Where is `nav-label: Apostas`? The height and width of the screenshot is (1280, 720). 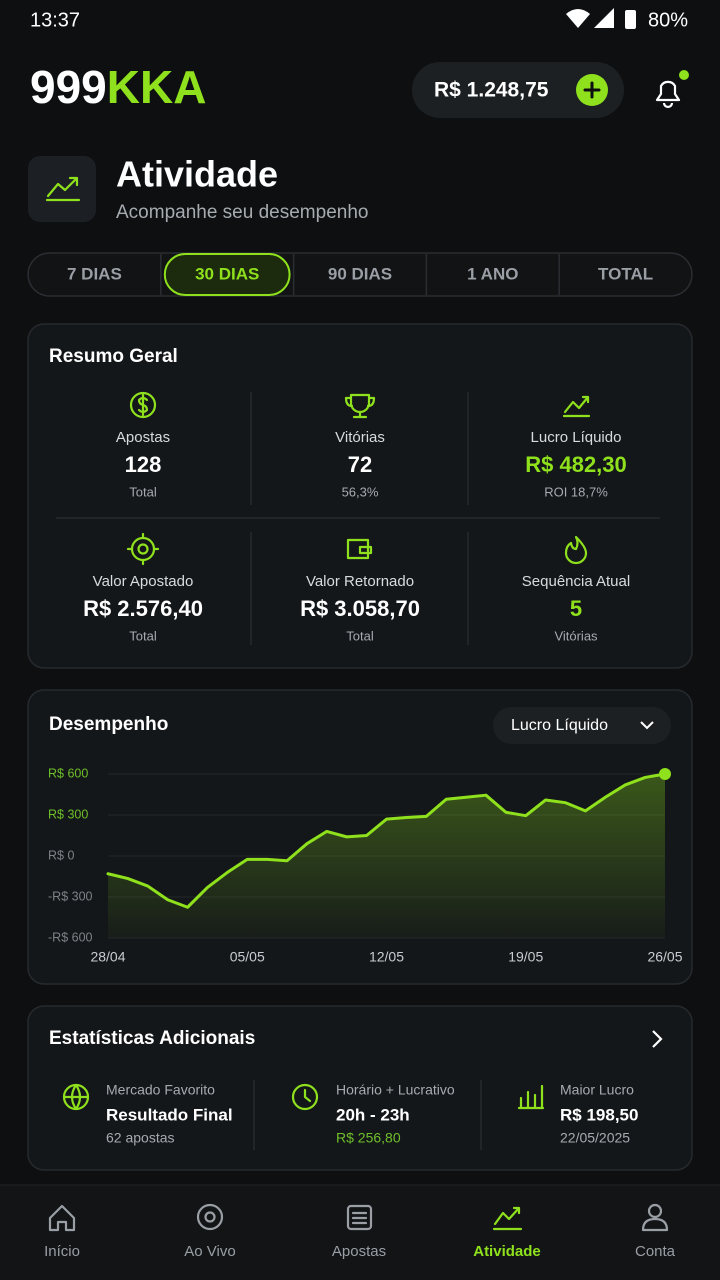
nav-label: Apostas is located at coordinates (359, 1251).